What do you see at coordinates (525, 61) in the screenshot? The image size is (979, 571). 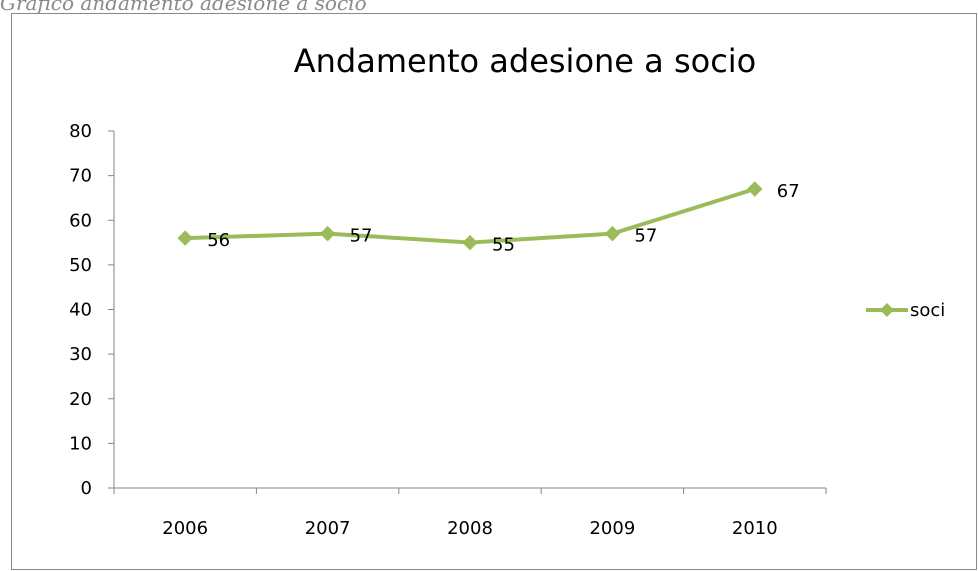 I see `chart-title: Andamento adesione a socio` at bounding box center [525, 61].